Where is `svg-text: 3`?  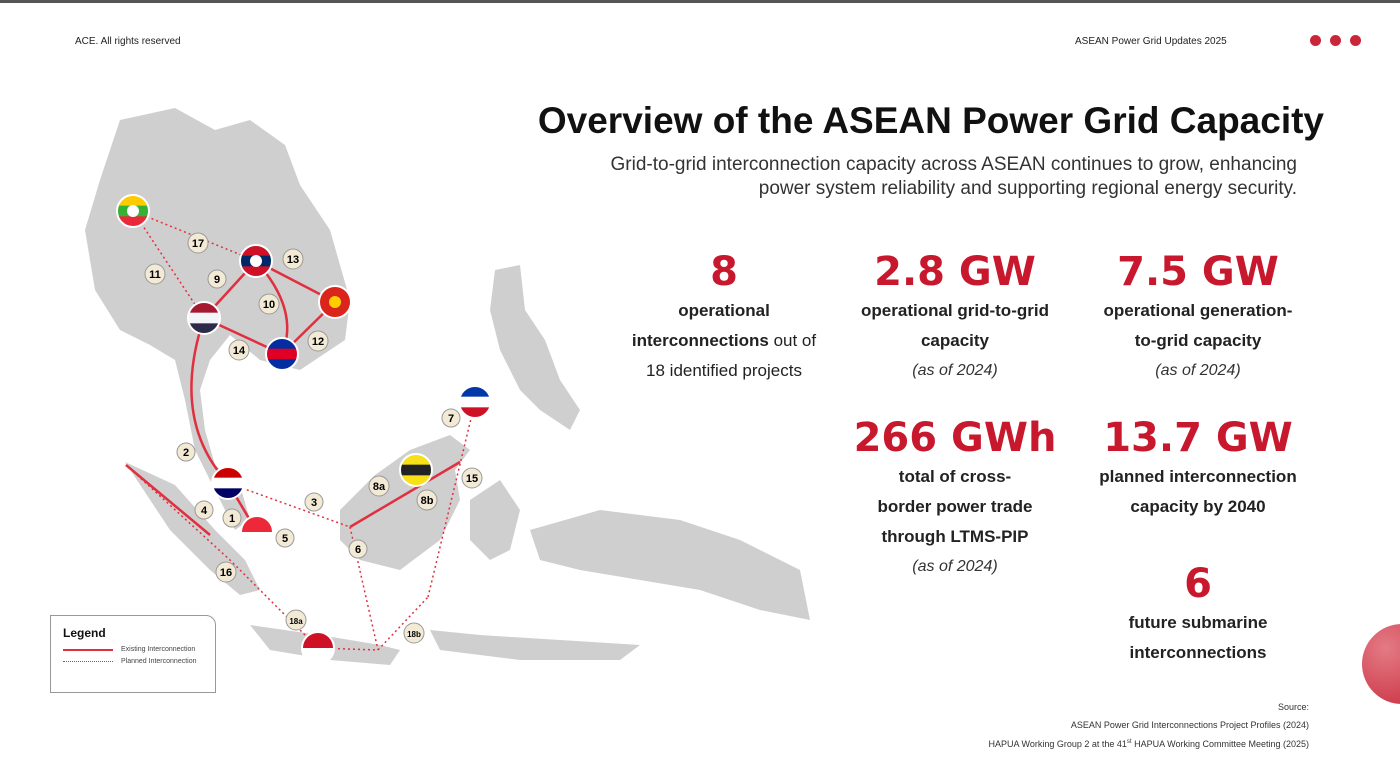 svg-text: 3 is located at coordinates (314, 503).